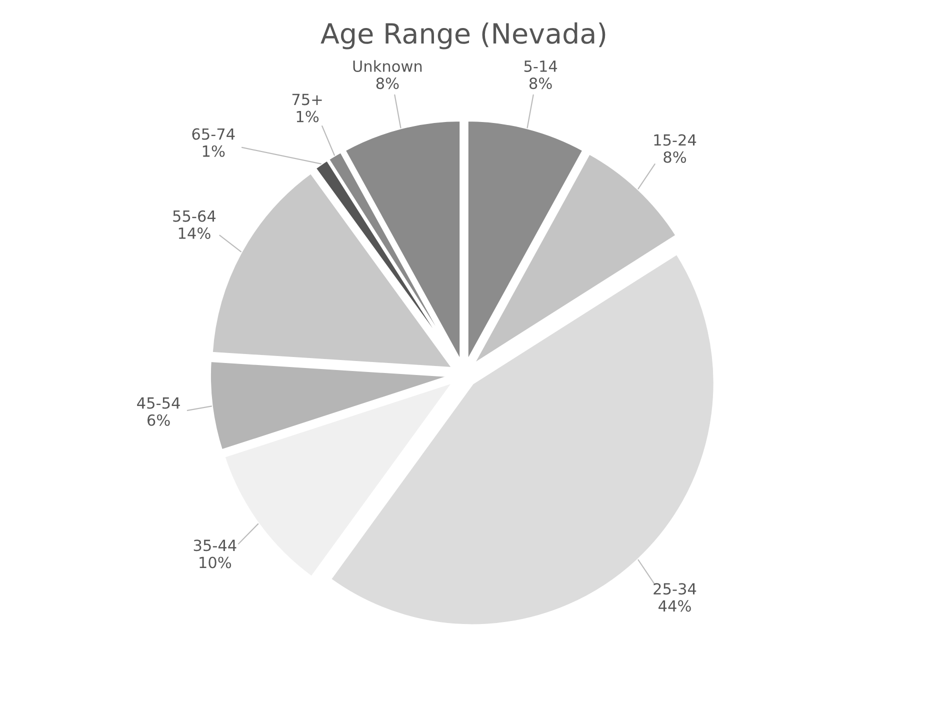  Describe the element at coordinates (541, 66) in the screenshot. I see `slice-label: 5-14` at that location.